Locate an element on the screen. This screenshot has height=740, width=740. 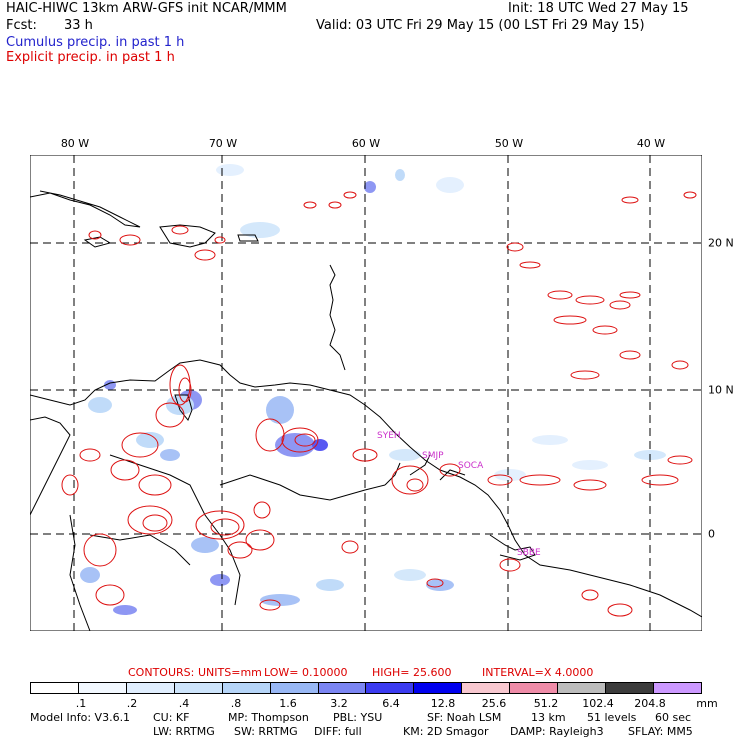
contours-units: UNITS=mm is located at coordinates (230, 672).